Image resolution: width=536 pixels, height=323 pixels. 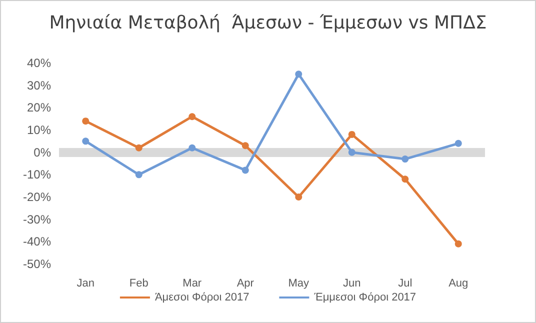 What do you see at coordinates (37, 241) in the screenshot?
I see `y-tick-label: -40%` at bounding box center [37, 241].